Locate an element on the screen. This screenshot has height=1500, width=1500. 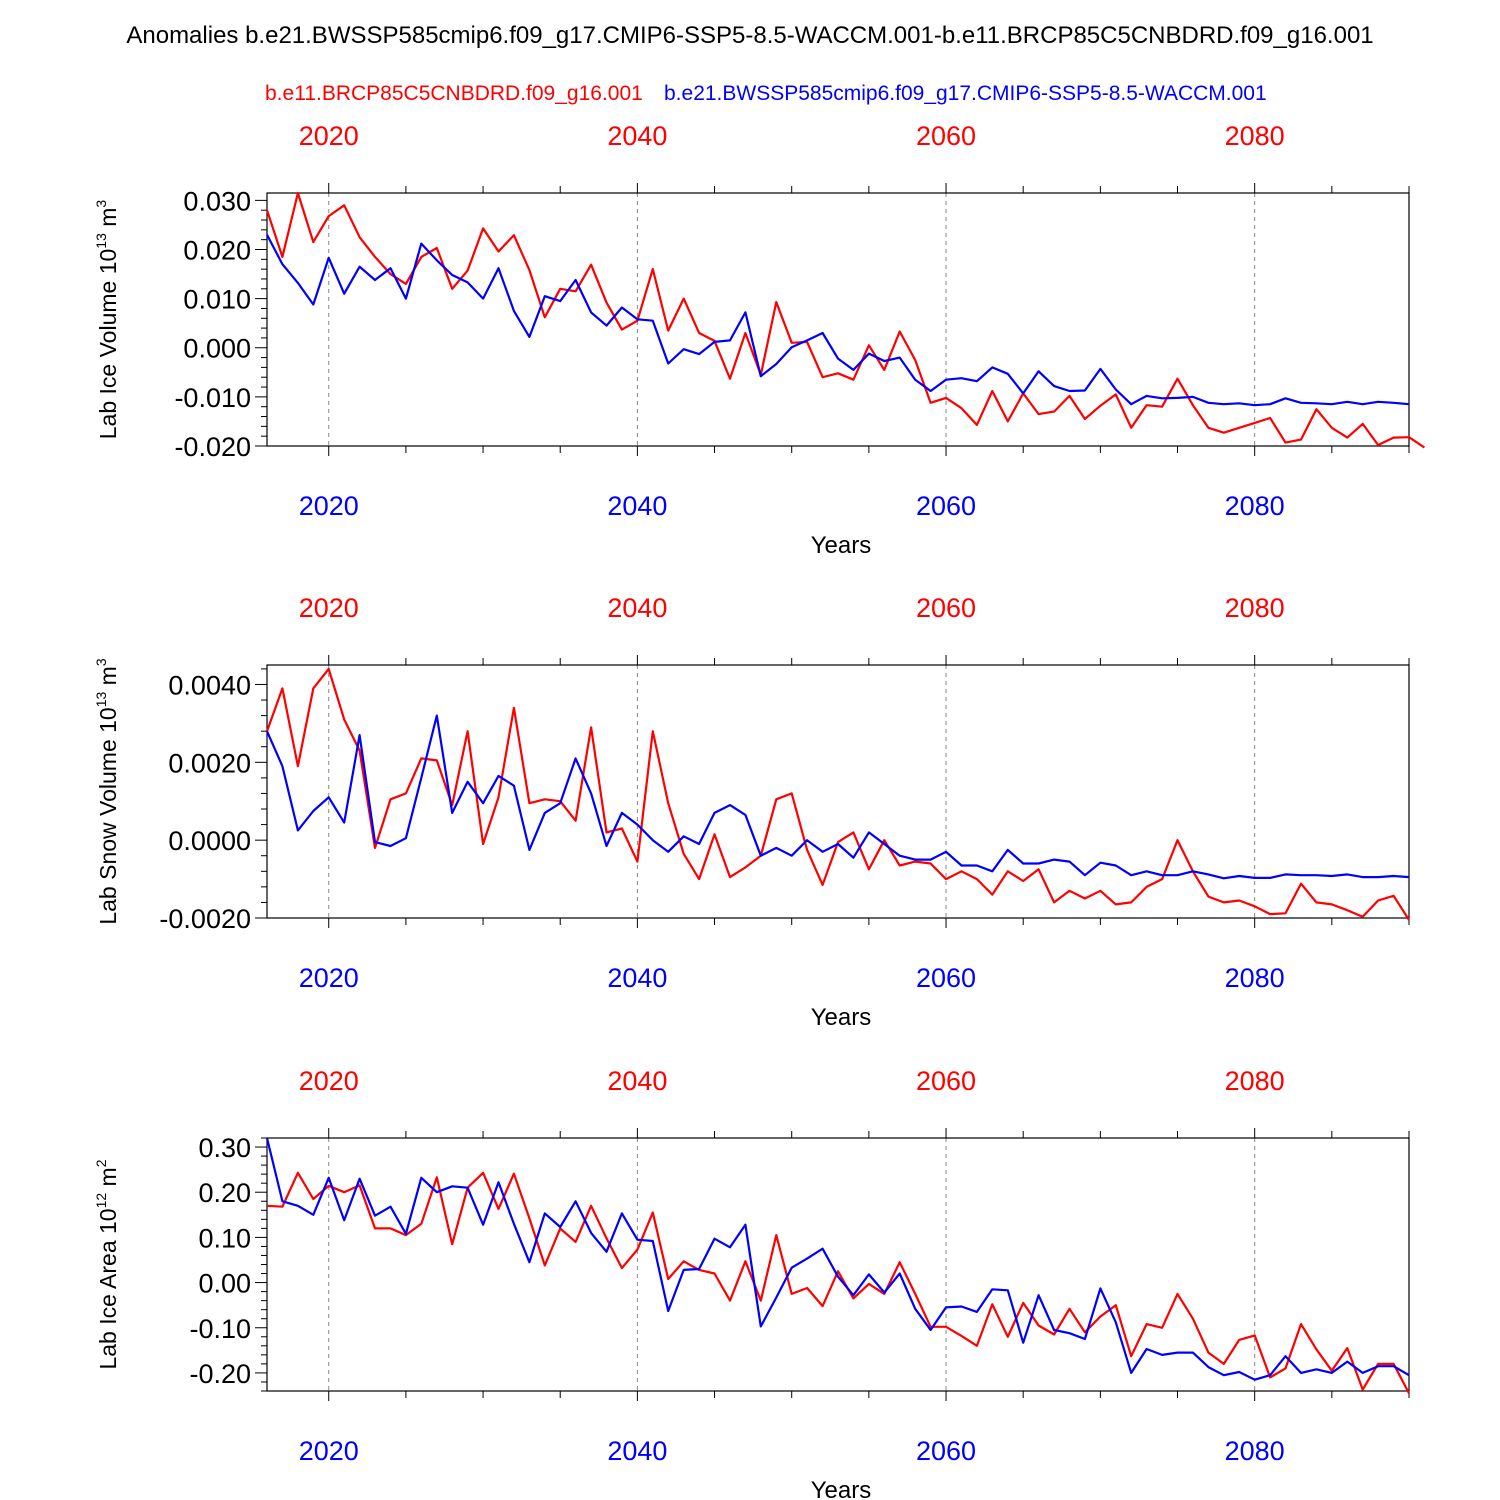
y-axis-label-part: Lab Ice Area 10 is located at coordinates (108, 1288).